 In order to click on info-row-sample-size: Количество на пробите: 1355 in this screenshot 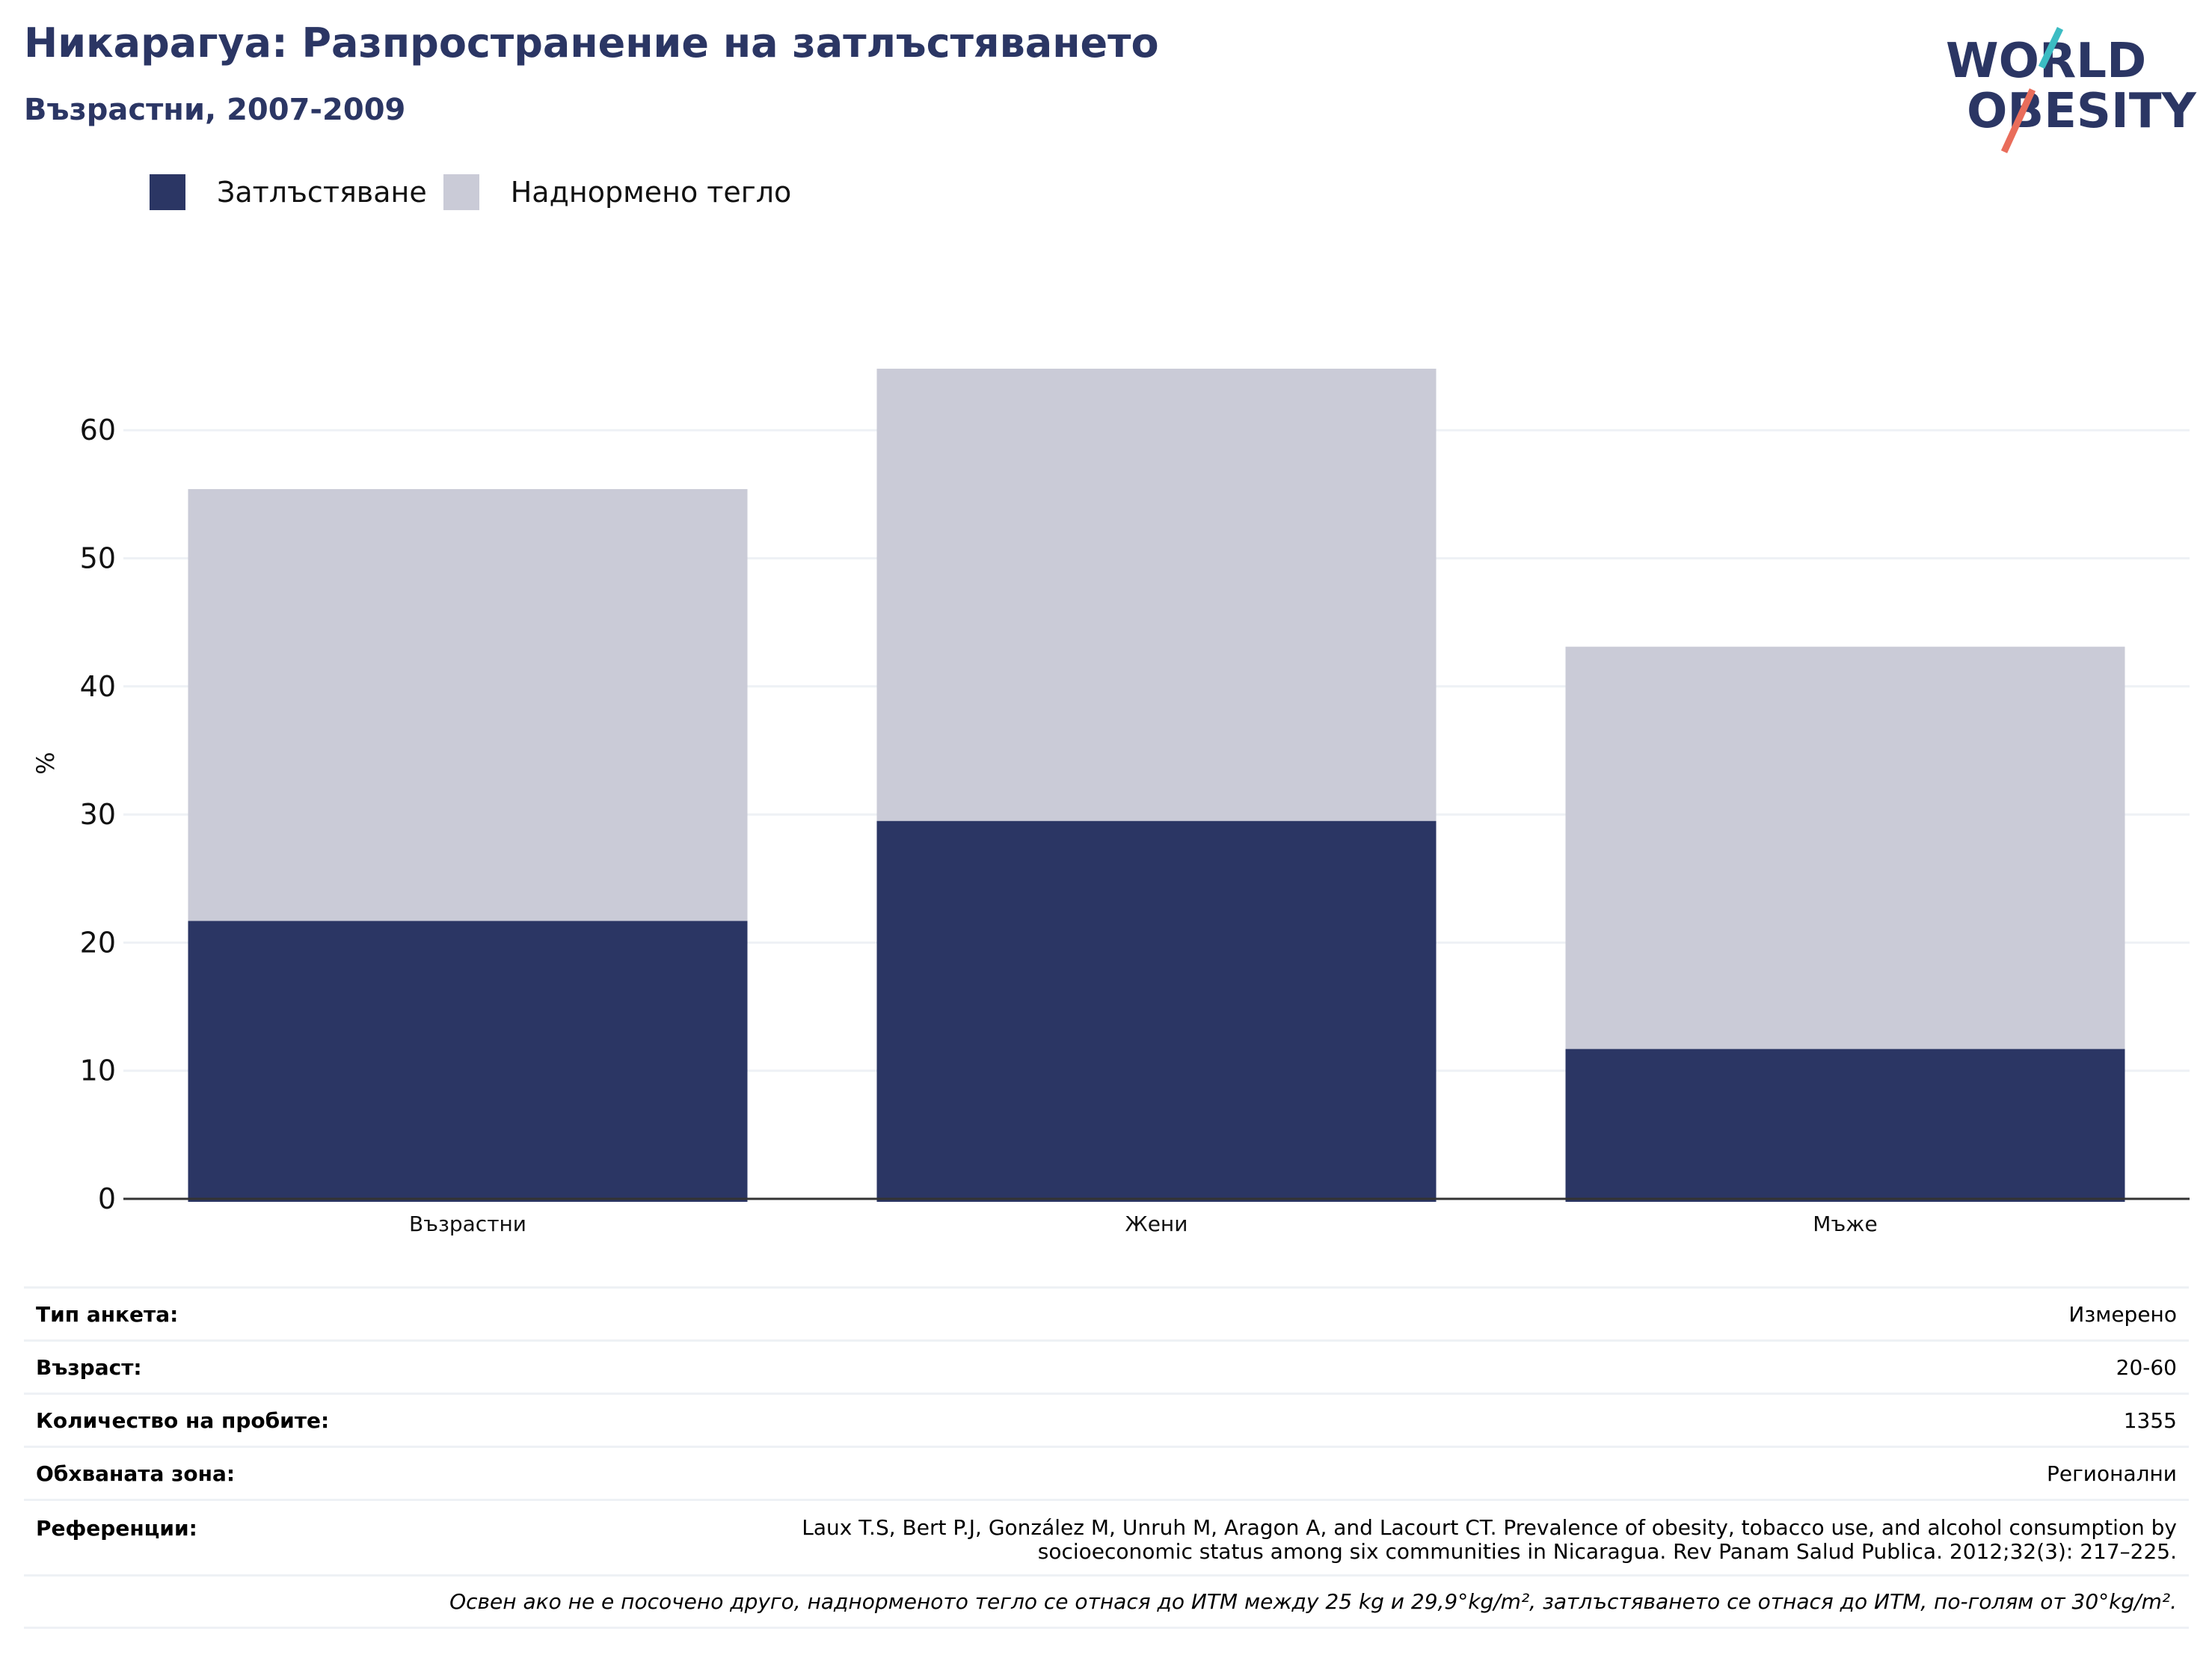, I will do `click(1106, 1419)`.